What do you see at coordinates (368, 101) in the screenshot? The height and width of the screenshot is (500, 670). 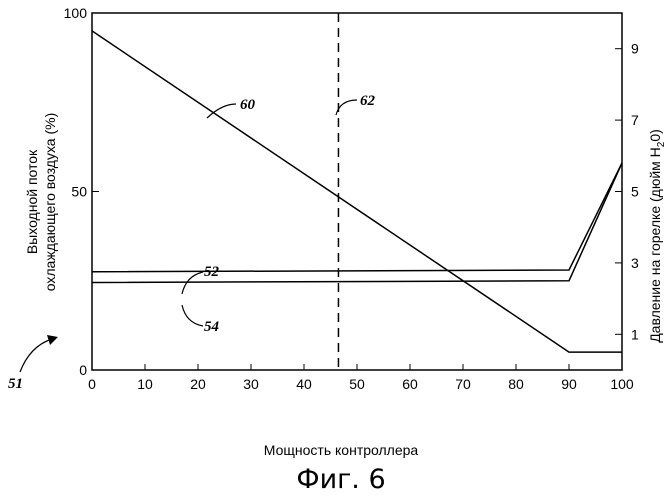 I see `reference-label-62: 62` at bounding box center [368, 101].